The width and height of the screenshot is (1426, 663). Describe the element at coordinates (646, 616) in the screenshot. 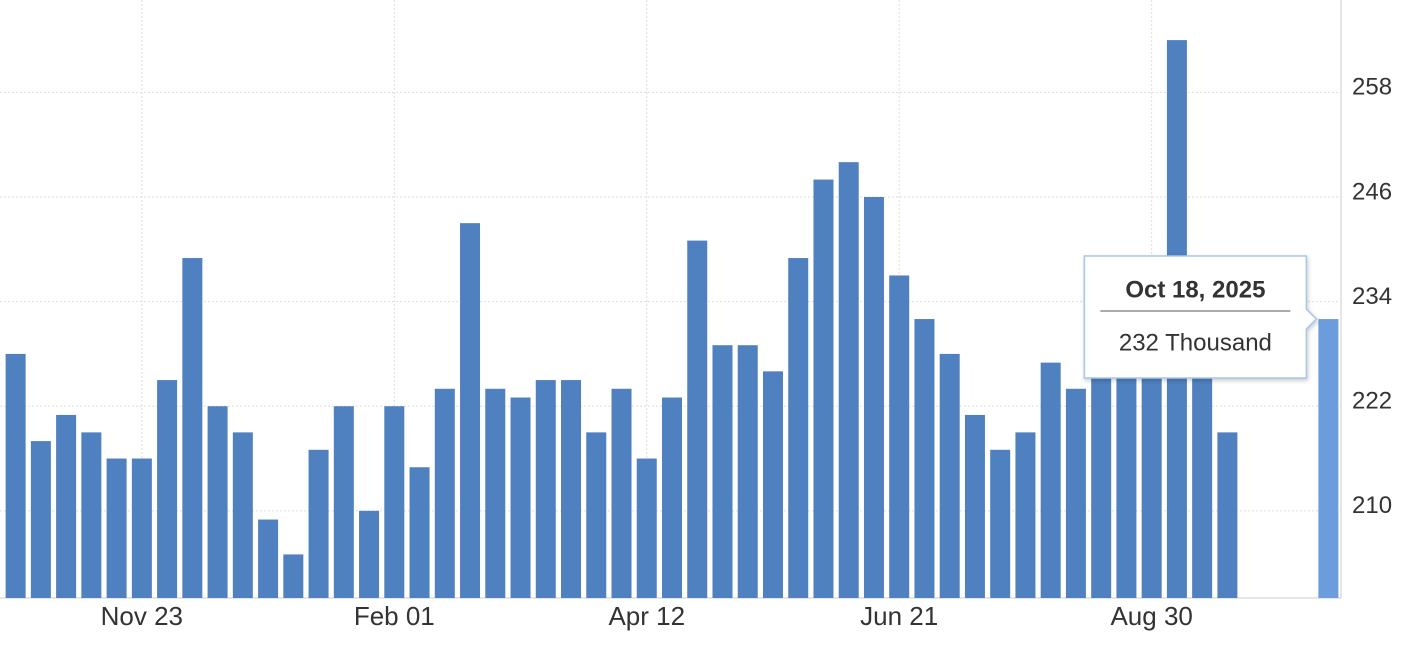

I see `x-tick-label: Apr 12` at that location.